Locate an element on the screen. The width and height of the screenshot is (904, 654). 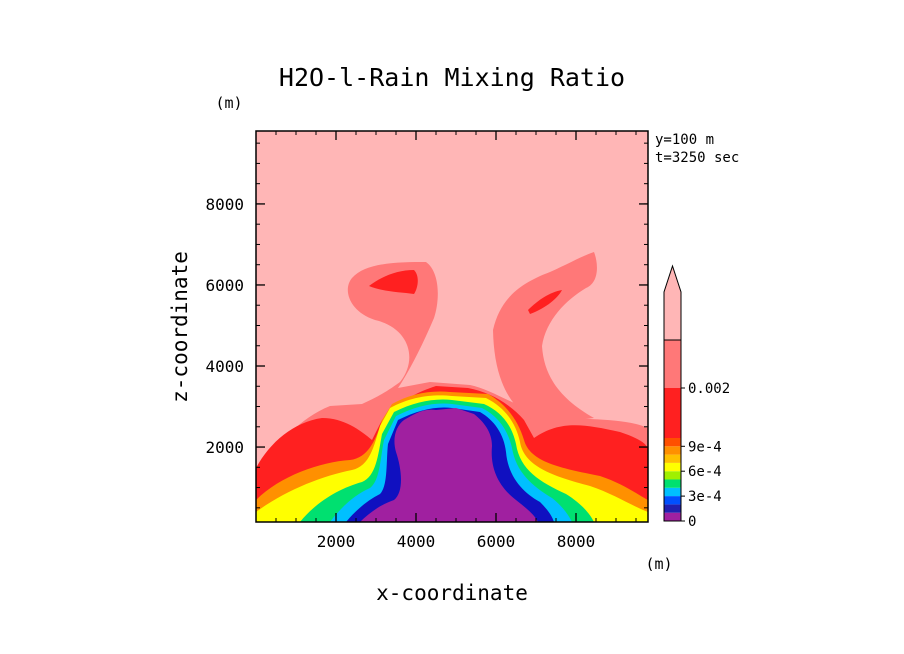
x-tick-label: 2000 is located at coordinates (336, 541).